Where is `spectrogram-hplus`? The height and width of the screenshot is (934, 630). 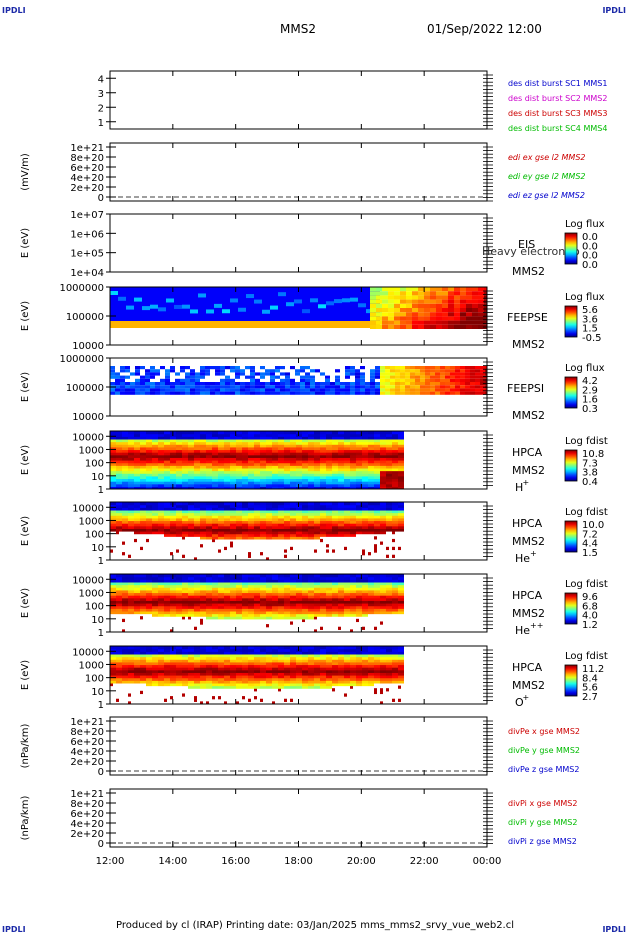
spectrogram-hplus is located at coordinates (257, 460).